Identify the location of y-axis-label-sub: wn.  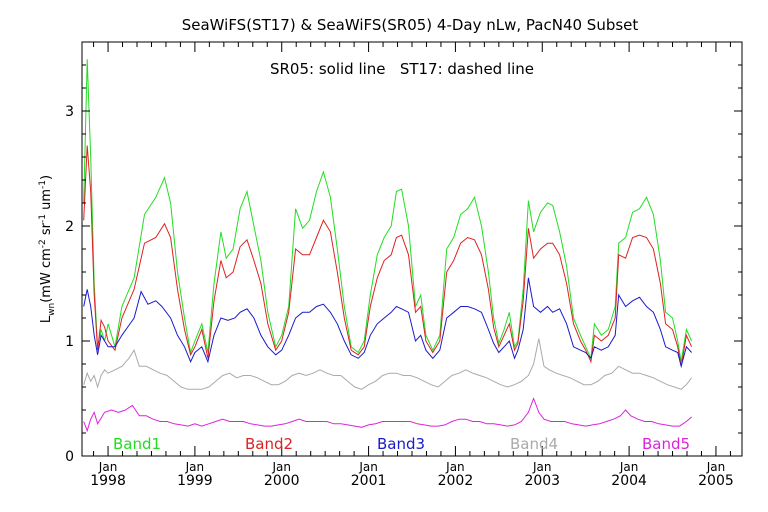
(52, 309).